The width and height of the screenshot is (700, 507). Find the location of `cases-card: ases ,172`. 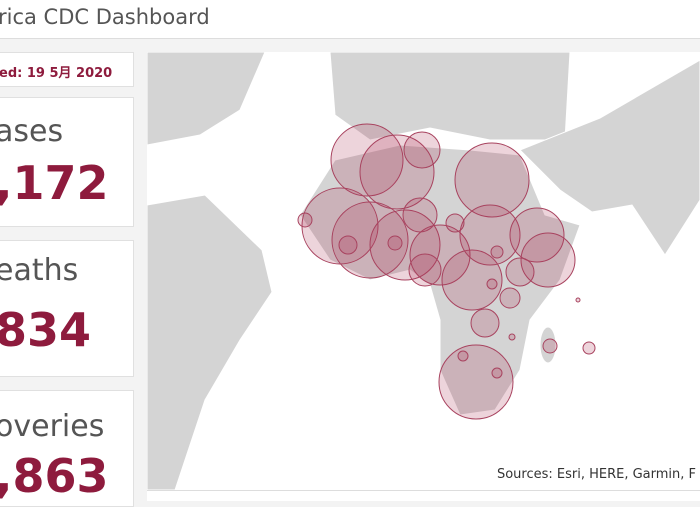

cases-card: ases ,172 is located at coordinates (67, 162).